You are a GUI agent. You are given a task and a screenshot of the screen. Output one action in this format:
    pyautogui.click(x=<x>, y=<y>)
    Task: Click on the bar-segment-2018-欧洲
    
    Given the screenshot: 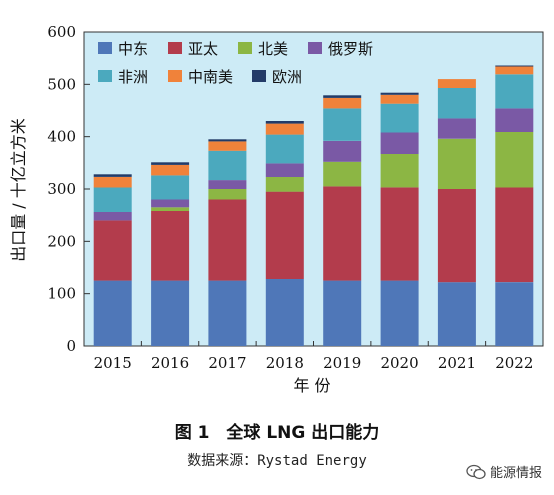 What is the action you would take?
    pyautogui.click(x=284, y=122)
    